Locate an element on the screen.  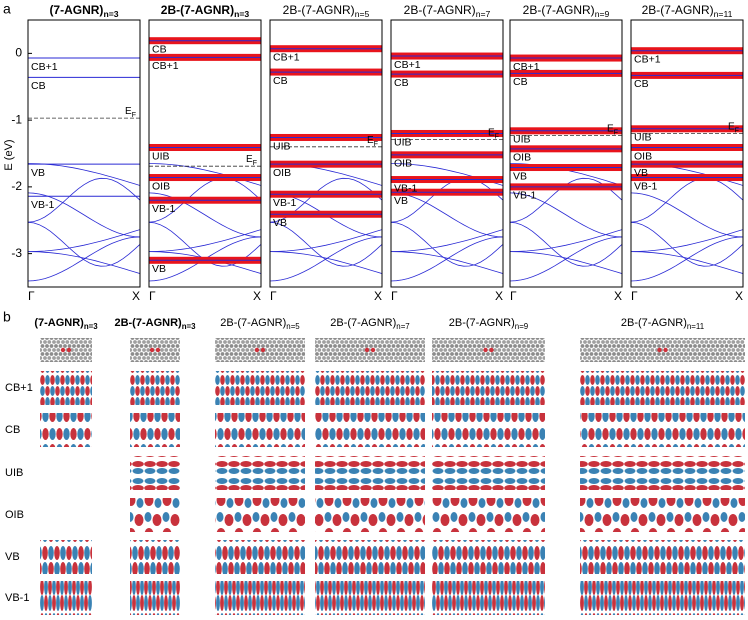
panel-label: b is located at coordinates (7, 317).